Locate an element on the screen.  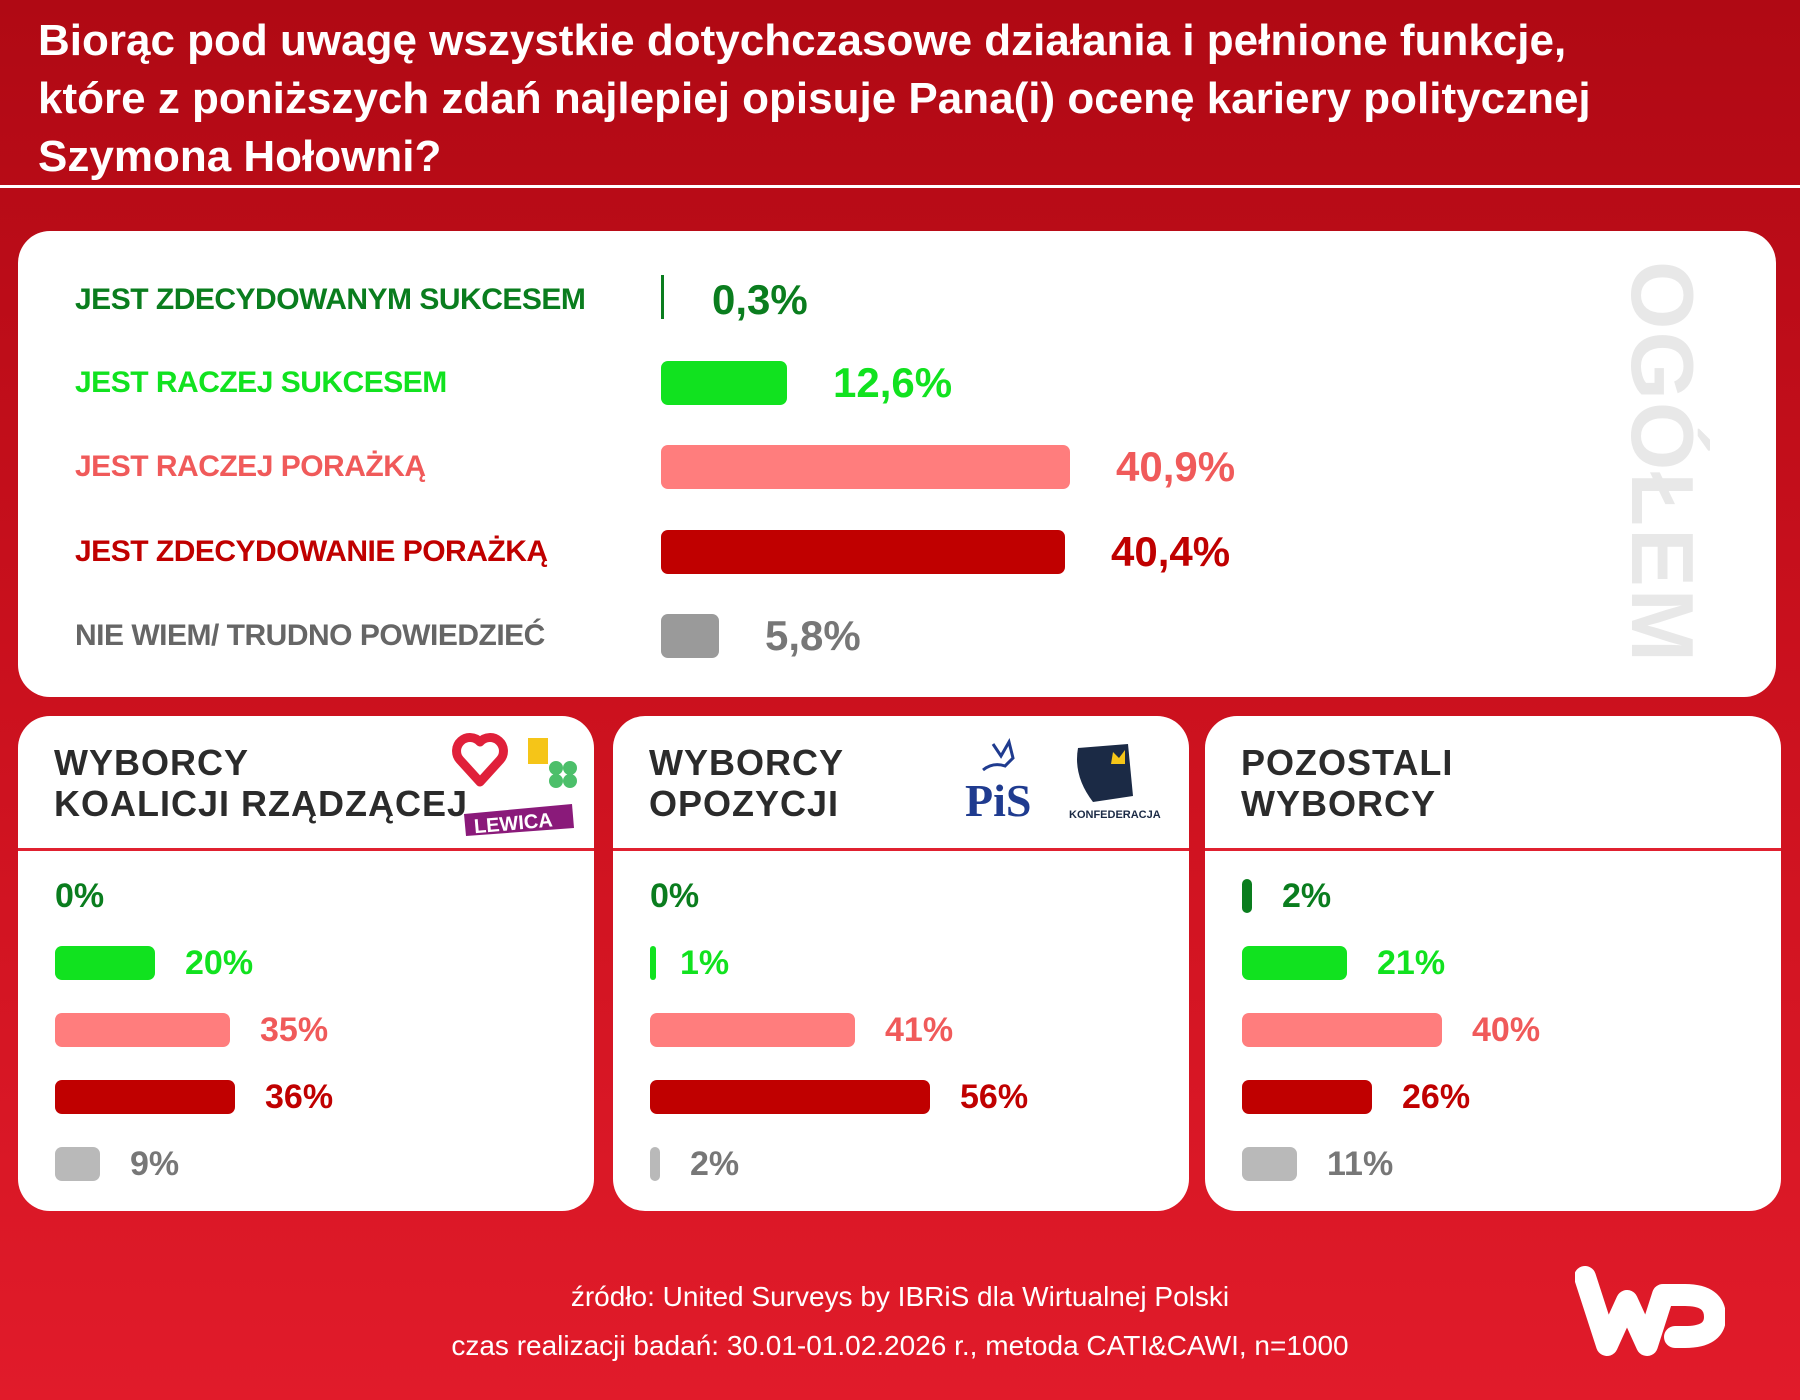
value-label: 1% is located at coordinates (705, 963).